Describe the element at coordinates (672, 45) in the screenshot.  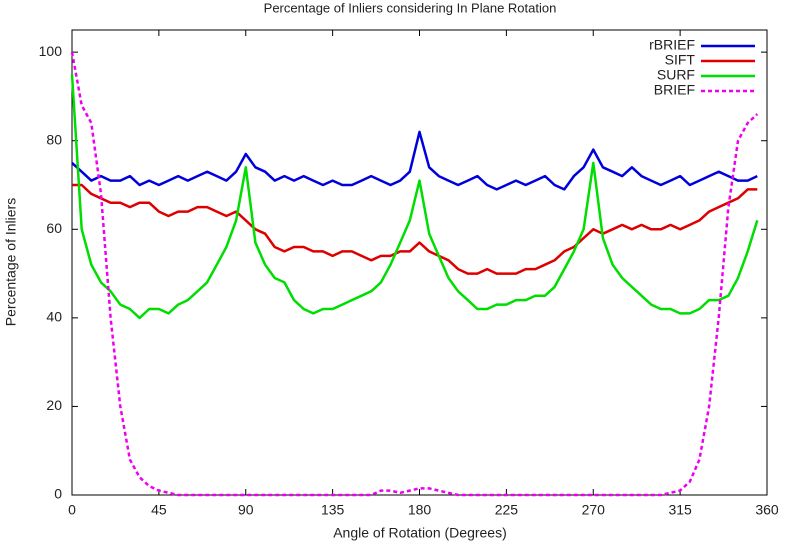
I see `legend-label: rBRIEF` at that location.